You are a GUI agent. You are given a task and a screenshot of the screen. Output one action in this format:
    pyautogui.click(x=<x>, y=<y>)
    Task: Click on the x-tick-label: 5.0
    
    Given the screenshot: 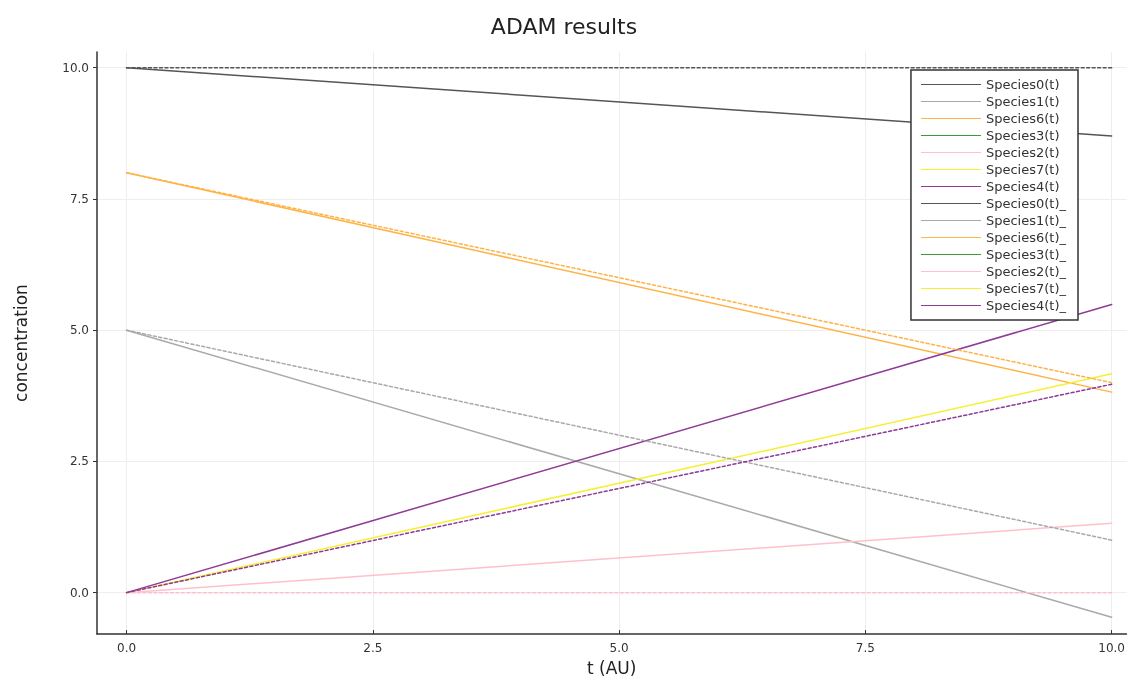 What is the action you would take?
    pyautogui.click(x=619, y=648)
    